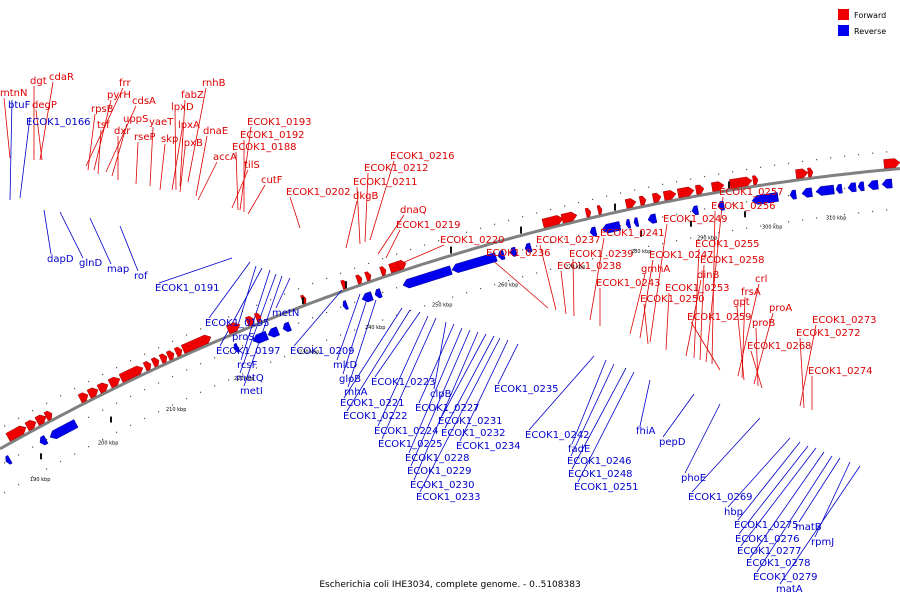 This screenshot has width=900, height=600. I want to click on forward-gene-label: yaeT, so click(161, 122).